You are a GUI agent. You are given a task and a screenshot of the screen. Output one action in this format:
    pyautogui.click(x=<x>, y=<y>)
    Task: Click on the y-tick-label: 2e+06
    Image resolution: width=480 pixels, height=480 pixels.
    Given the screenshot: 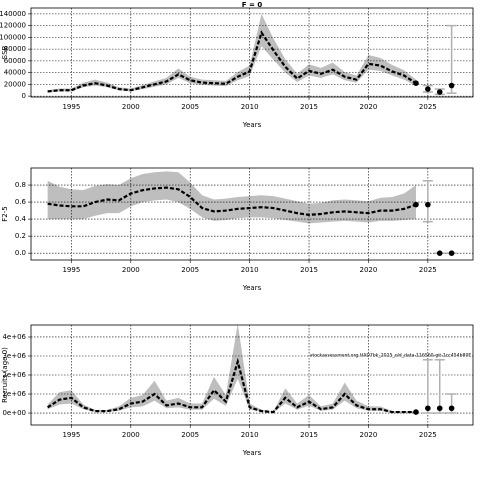 What is the action you would take?
    pyautogui.click(x=14, y=375)
    